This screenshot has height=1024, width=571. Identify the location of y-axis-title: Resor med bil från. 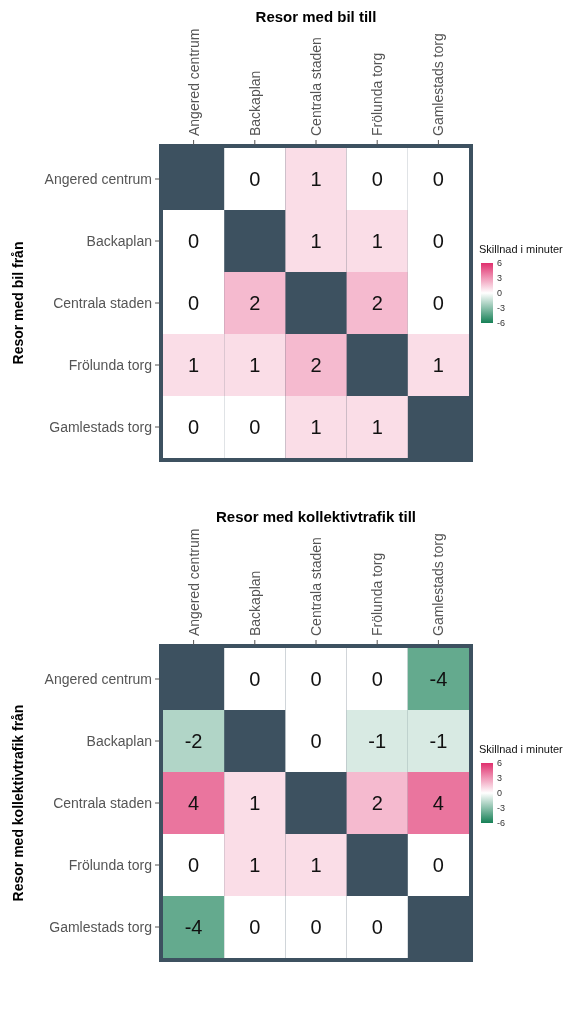
(18, 303).